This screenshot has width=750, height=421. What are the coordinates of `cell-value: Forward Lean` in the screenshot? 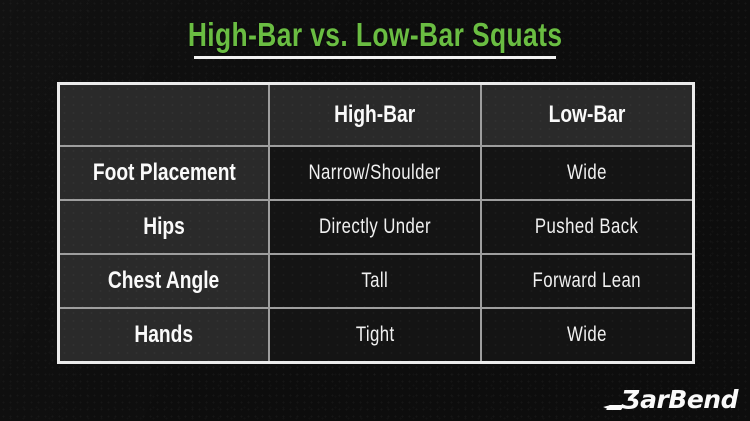 It's located at (587, 280).